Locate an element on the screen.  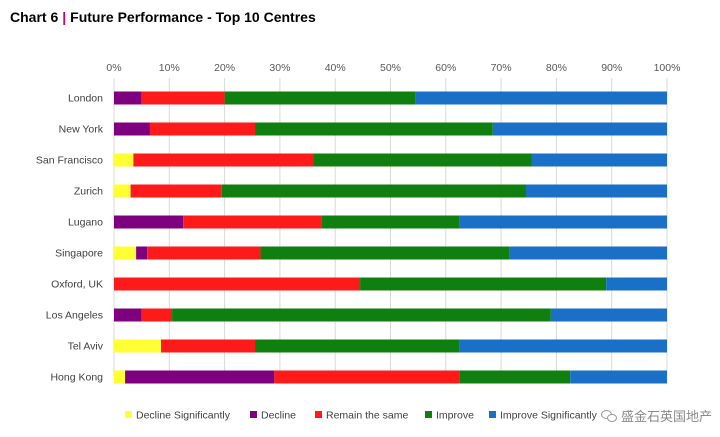
category-label: New York is located at coordinates (81, 130).